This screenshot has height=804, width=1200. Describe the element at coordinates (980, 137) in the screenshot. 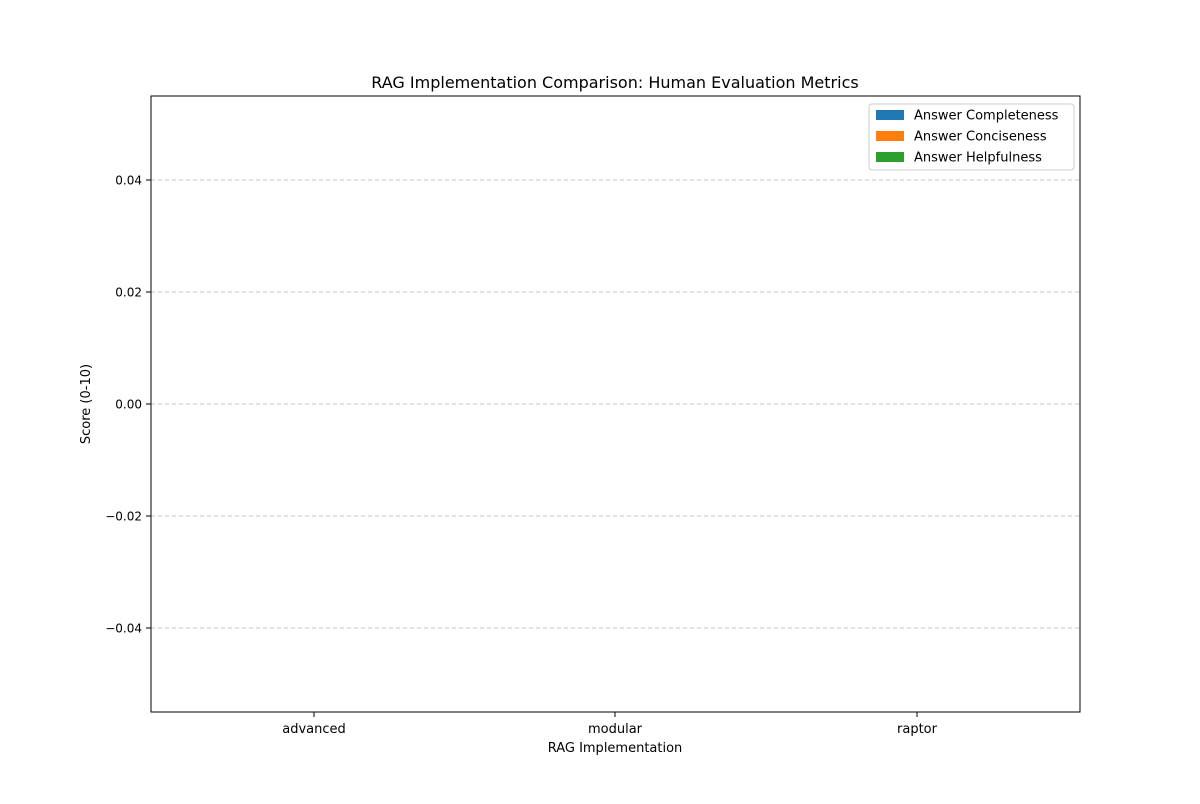

I see `legend-label: Answer Conciseness` at that location.